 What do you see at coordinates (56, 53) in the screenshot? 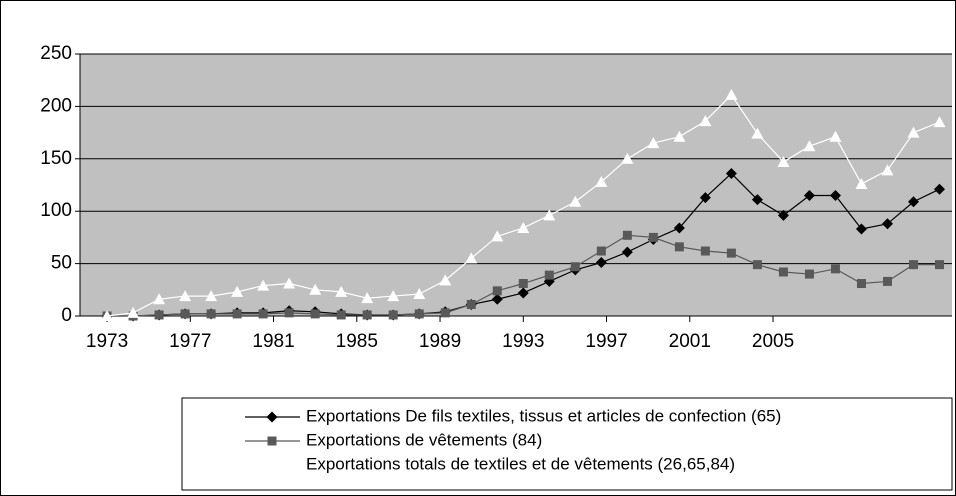
I see `y-tick-label: 250` at bounding box center [56, 53].